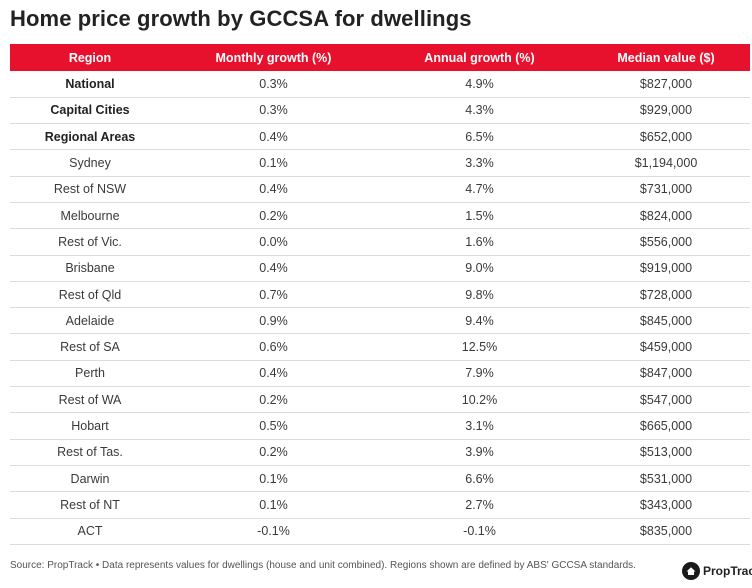 Image resolution: width=752 pixels, height=588 pixels. I want to click on table-row: Melbourne 0.2% 1.5% $824,000, so click(380, 216).